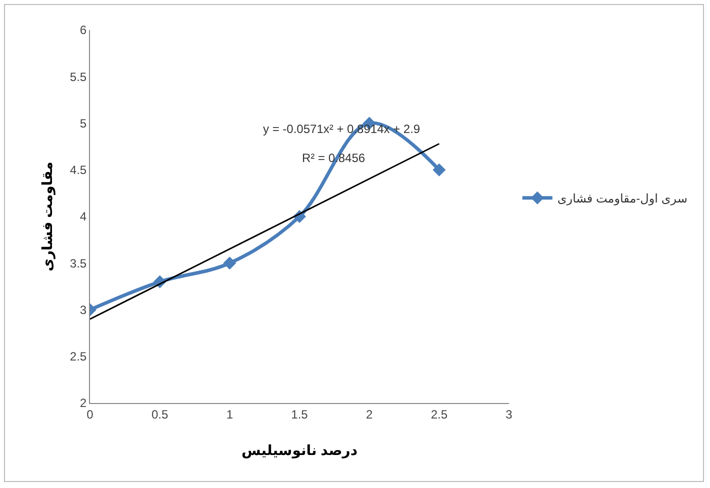  I want to click on y-tick-label: 2.5, so click(78, 357).